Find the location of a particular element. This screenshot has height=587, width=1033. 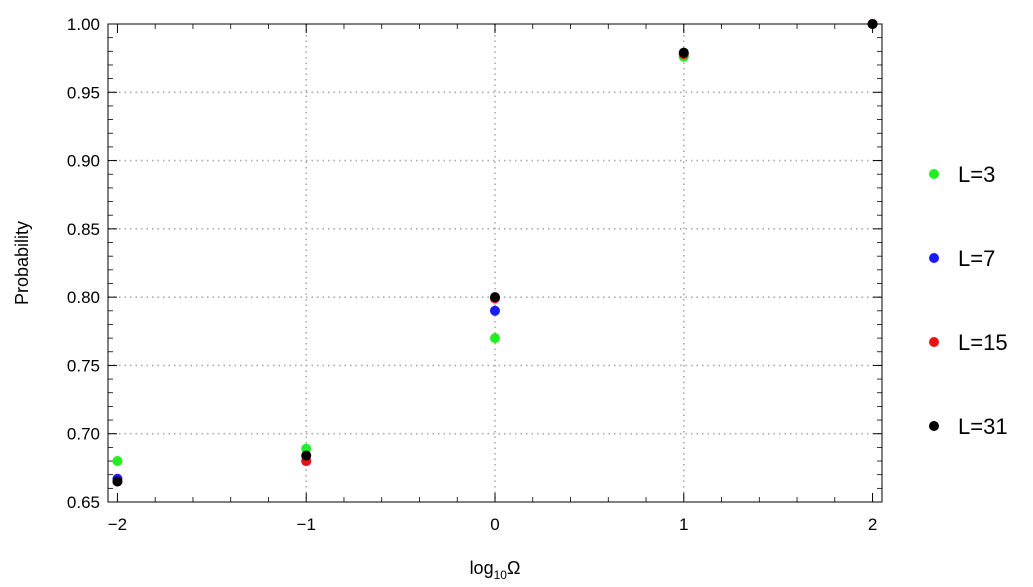

x-axis-label: log10Ω is located at coordinates (495, 570).